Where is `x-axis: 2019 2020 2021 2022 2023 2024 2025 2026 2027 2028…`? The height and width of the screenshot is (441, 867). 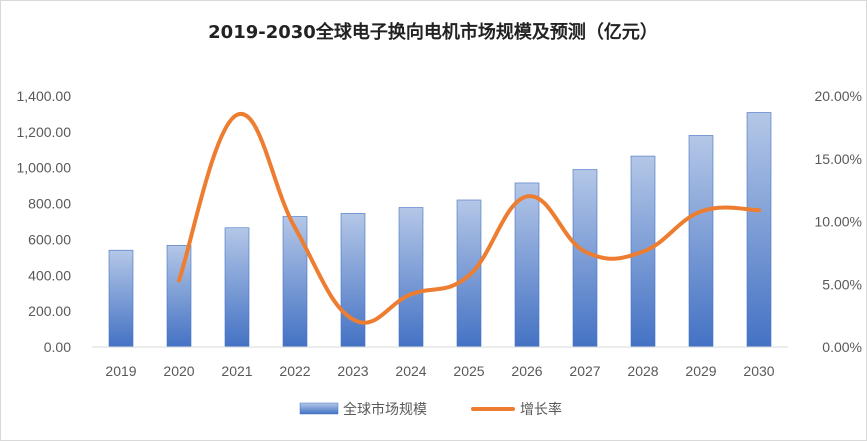
x-axis: 2019 2020 2021 2022 2023 2024 2025 2026 2027 2028… is located at coordinates (439, 371).